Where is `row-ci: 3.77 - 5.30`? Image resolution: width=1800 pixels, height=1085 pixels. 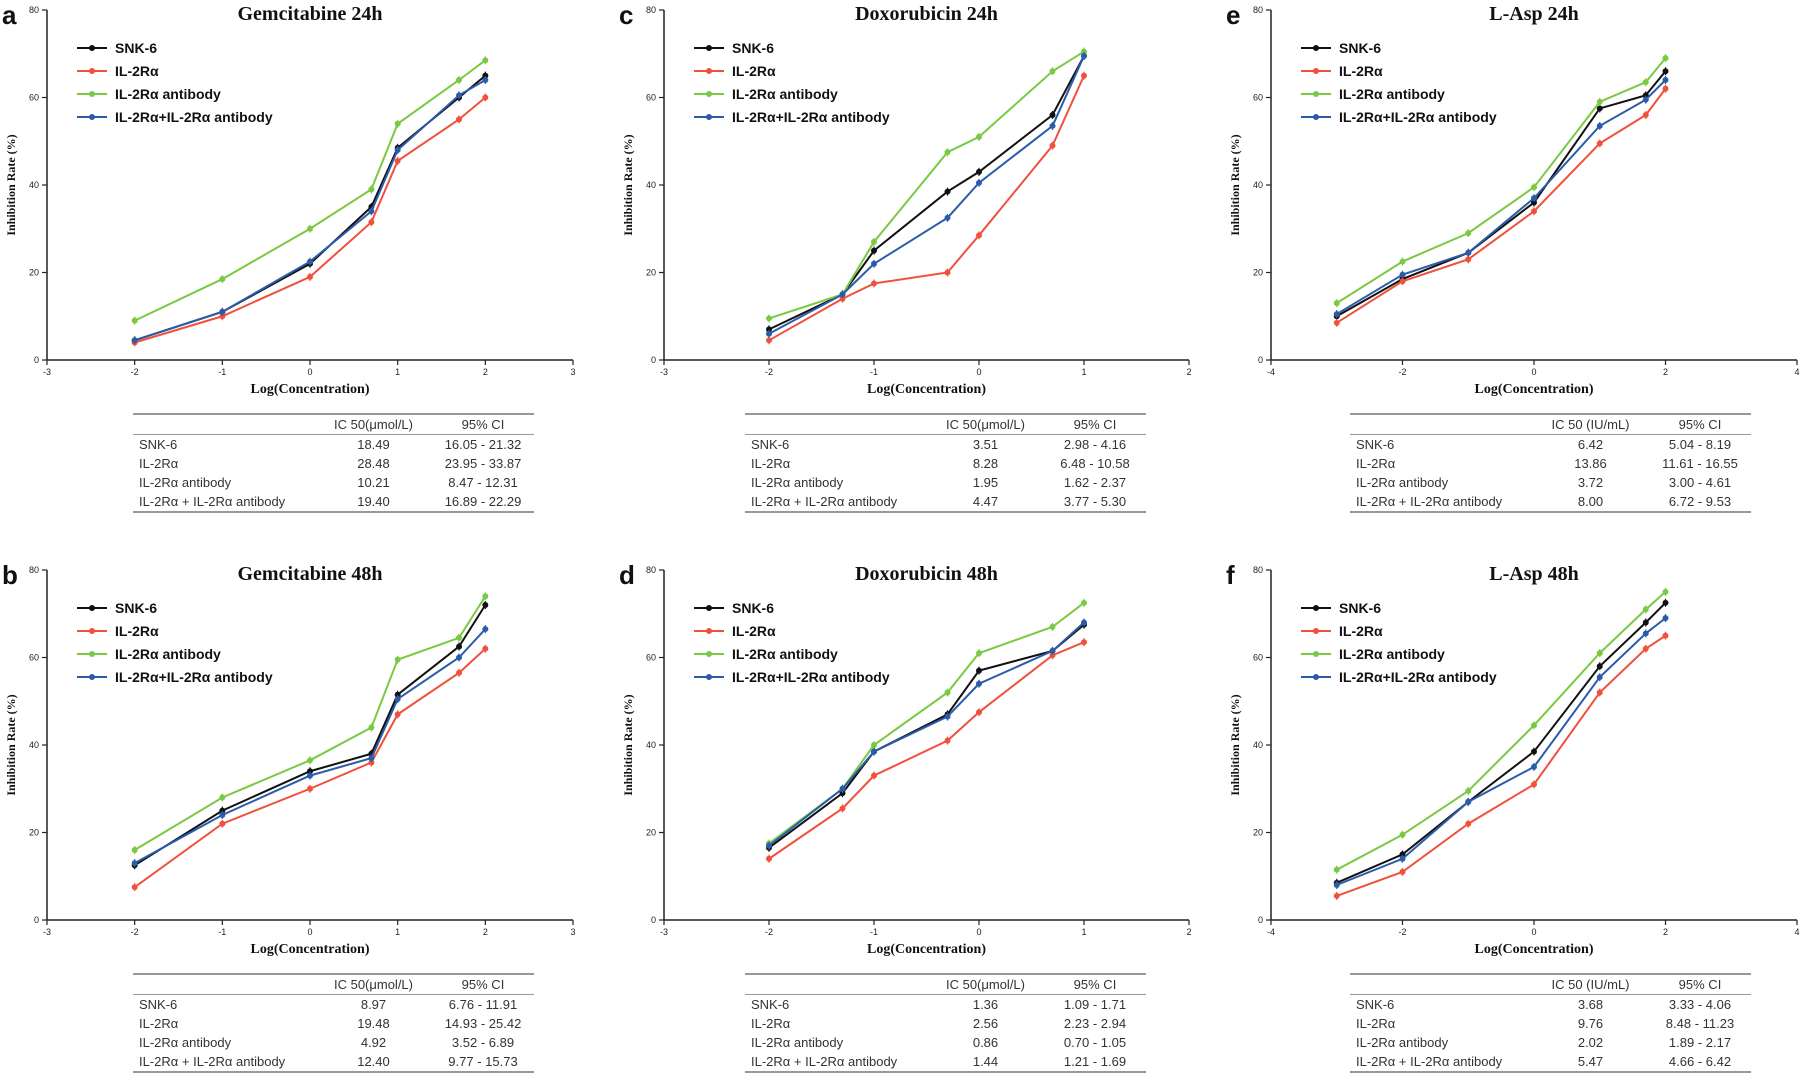 row-ci: 3.77 - 5.30 is located at coordinates (1095, 502).